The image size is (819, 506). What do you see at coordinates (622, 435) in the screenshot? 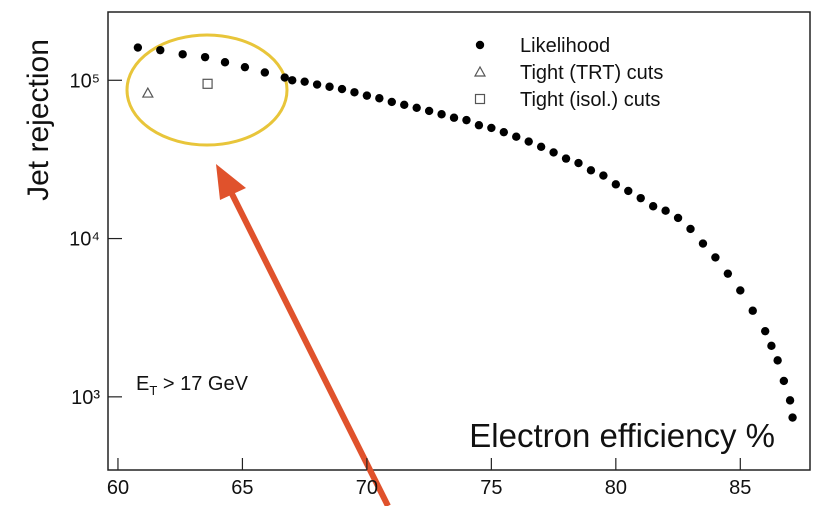
I see `x-axis-label: Electron efficiency %` at bounding box center [622, 435].